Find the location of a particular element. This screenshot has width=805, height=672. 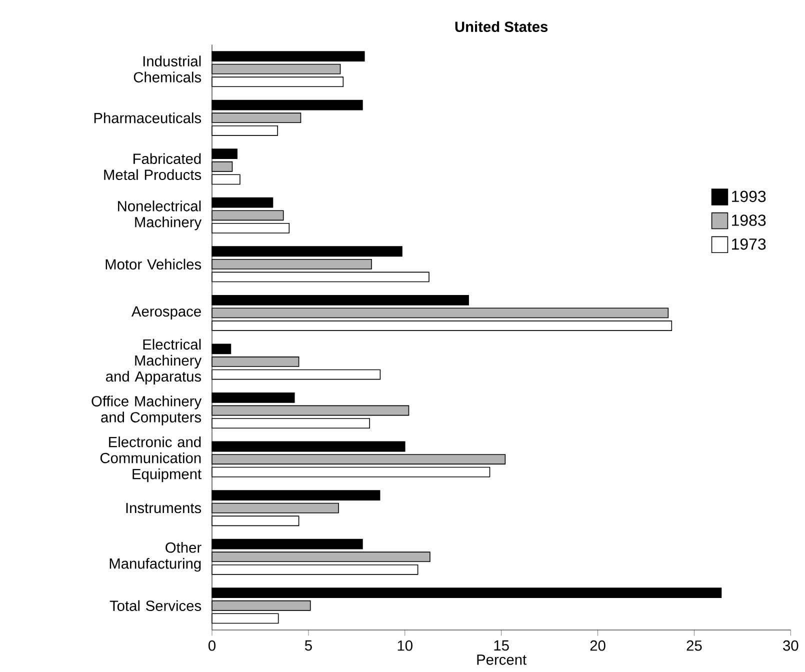

y-tick-label: Total Services is located at coordinates (156, 606).